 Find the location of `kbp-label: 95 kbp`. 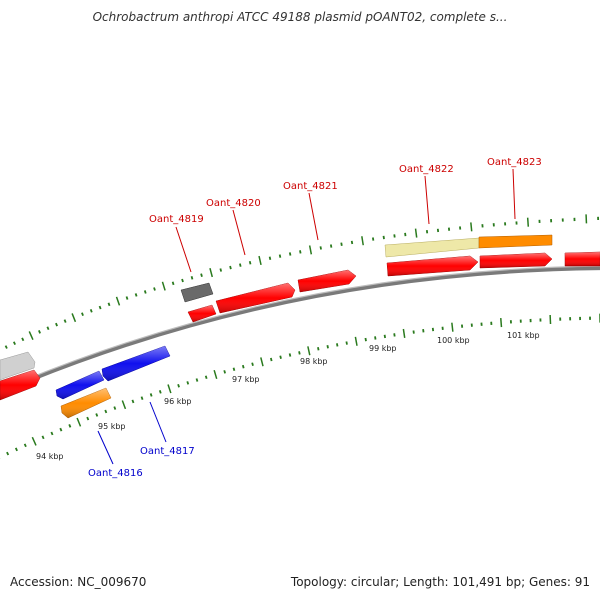

kbp-label: 95 kbp is located at coordinates (112, 426).